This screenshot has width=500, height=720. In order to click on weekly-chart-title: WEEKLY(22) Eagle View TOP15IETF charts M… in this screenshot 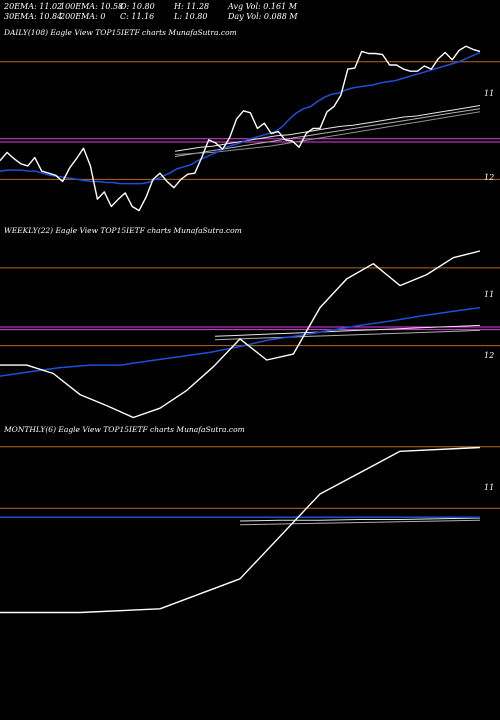, I will do `click(123, 230)`.